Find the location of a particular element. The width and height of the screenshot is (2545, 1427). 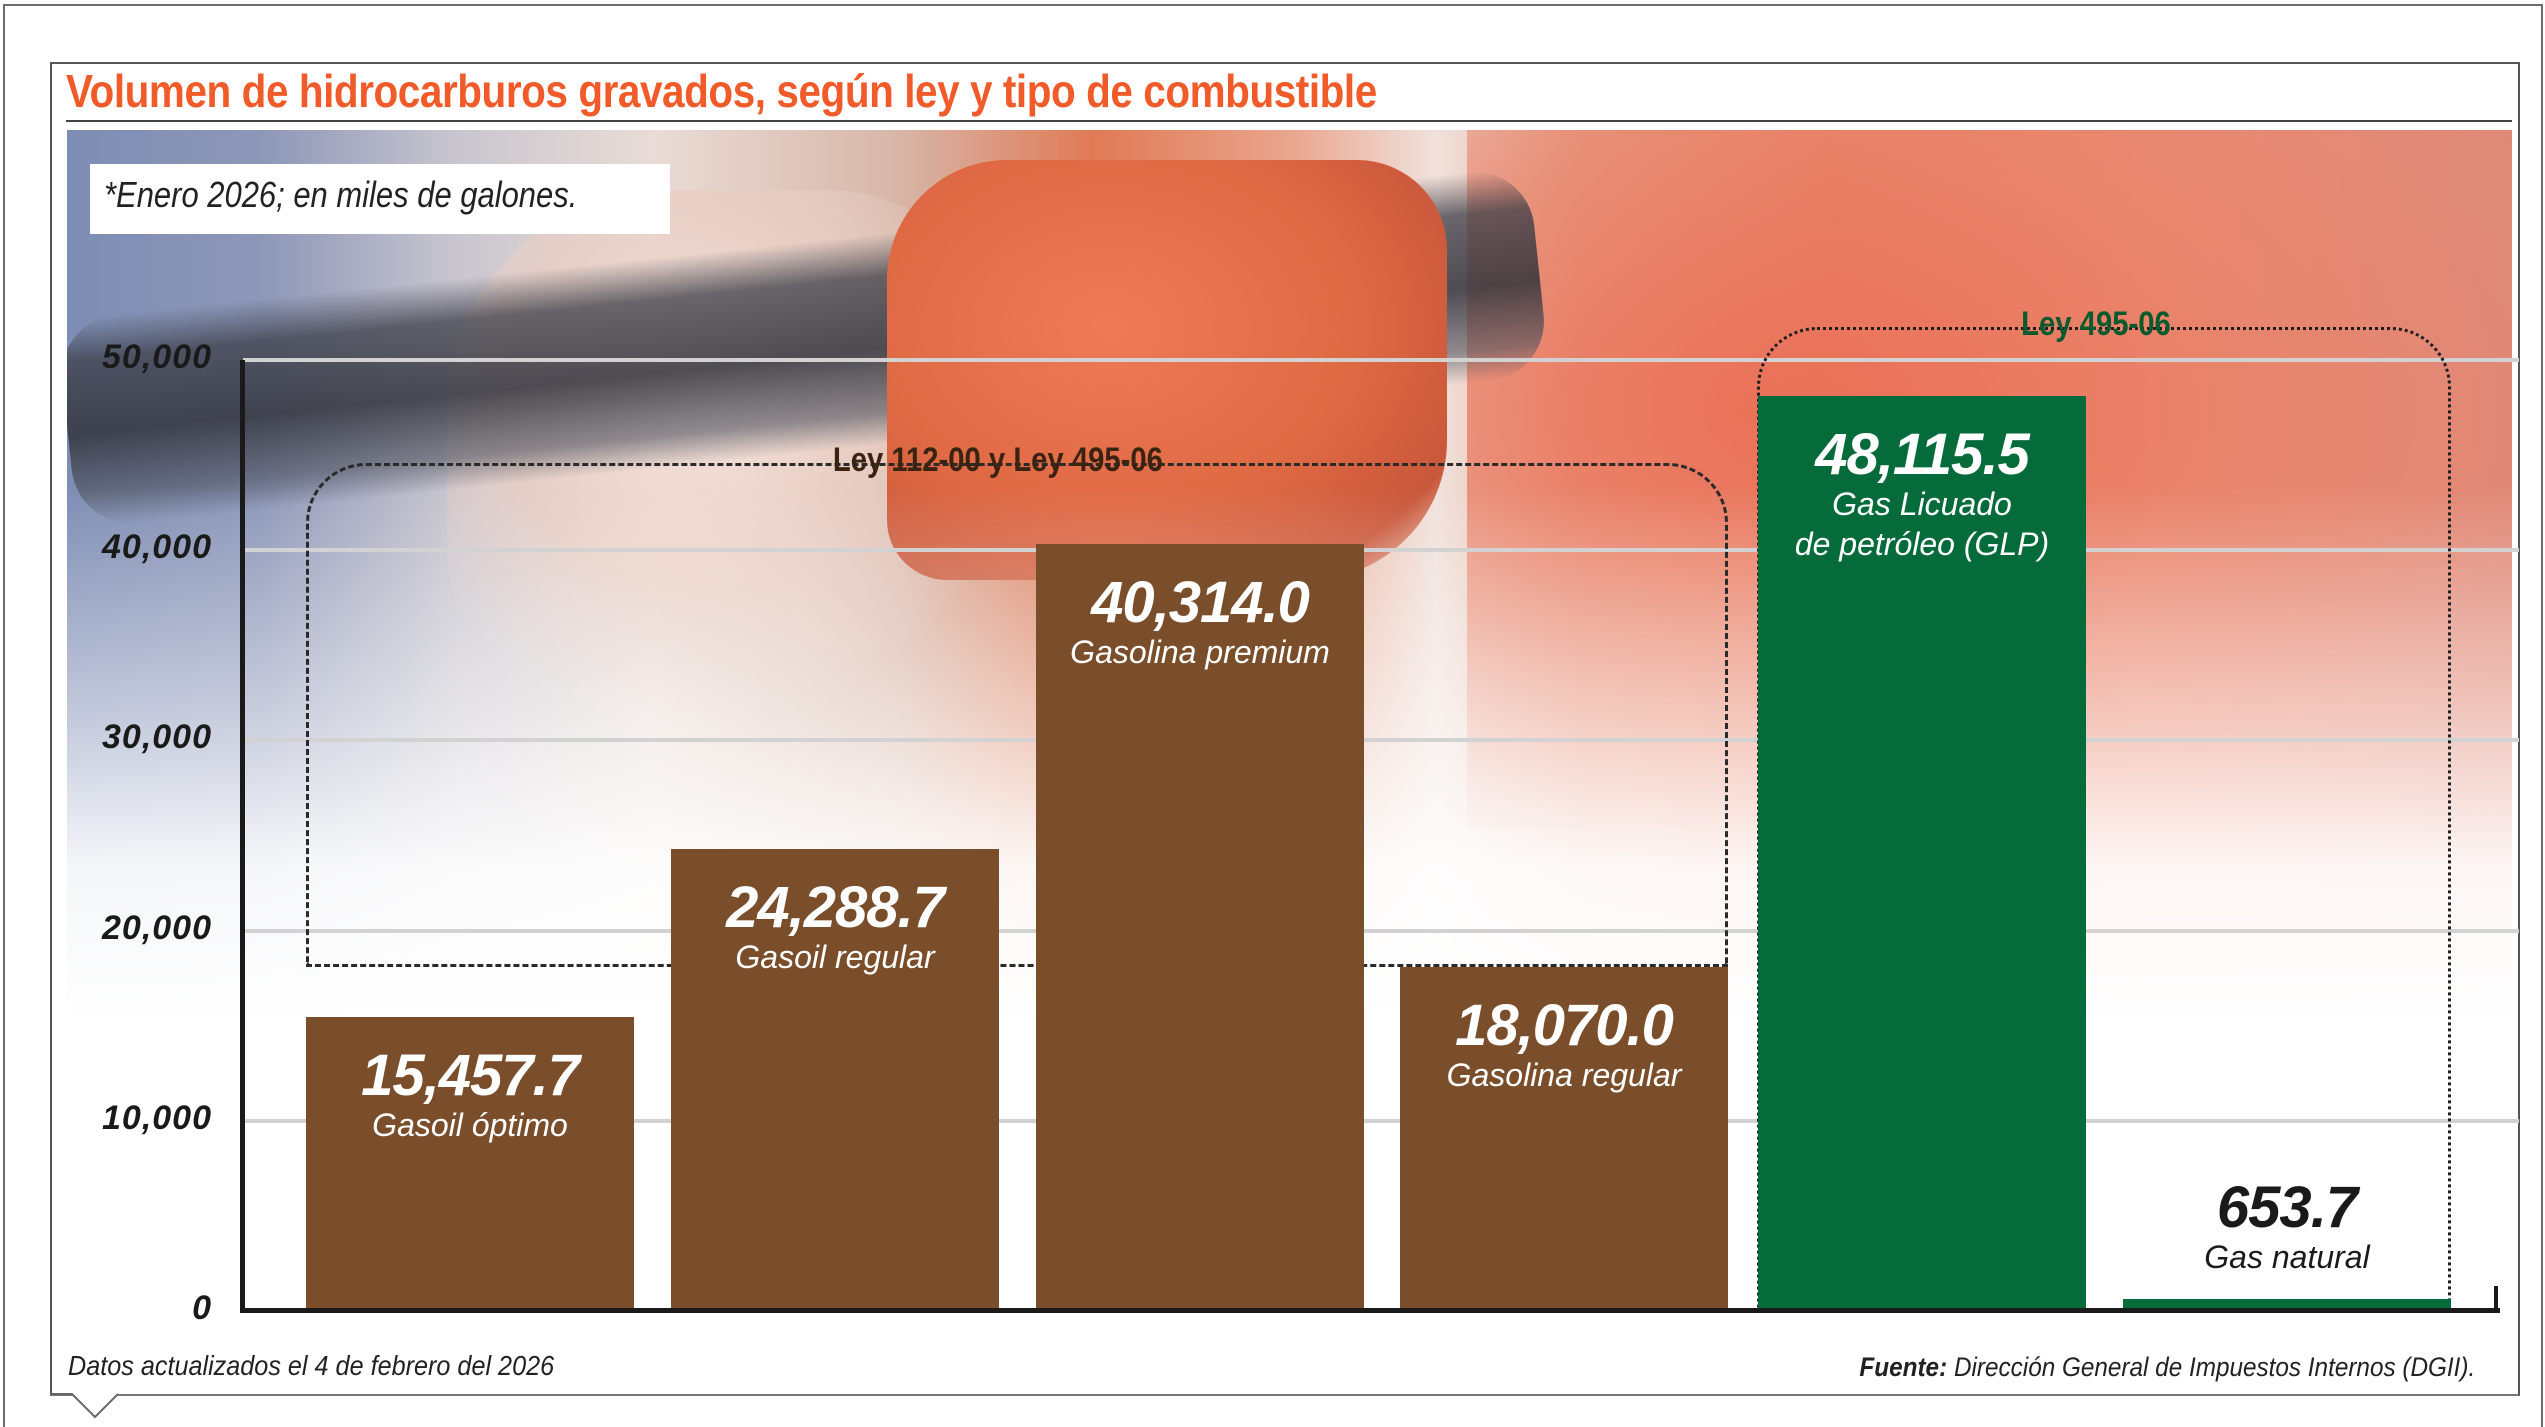

bar-value: 15,457.7 is located at coordinates (470, 1075).